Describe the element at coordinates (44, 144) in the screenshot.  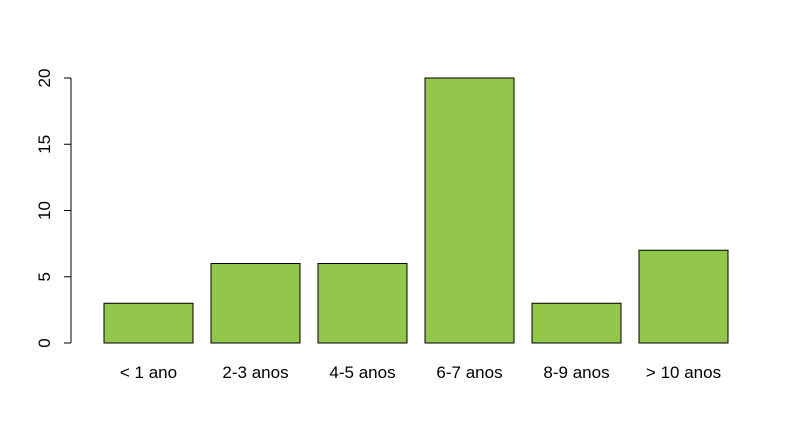
I see `y-tick-label: 15` at that location.